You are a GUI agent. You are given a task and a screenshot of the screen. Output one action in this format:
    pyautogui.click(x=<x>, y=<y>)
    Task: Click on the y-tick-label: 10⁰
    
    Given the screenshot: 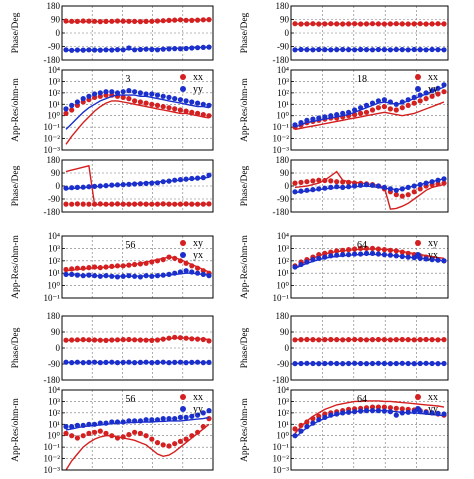 What is the action you would take?
    pyautogui.click(x=282, y=436)
    